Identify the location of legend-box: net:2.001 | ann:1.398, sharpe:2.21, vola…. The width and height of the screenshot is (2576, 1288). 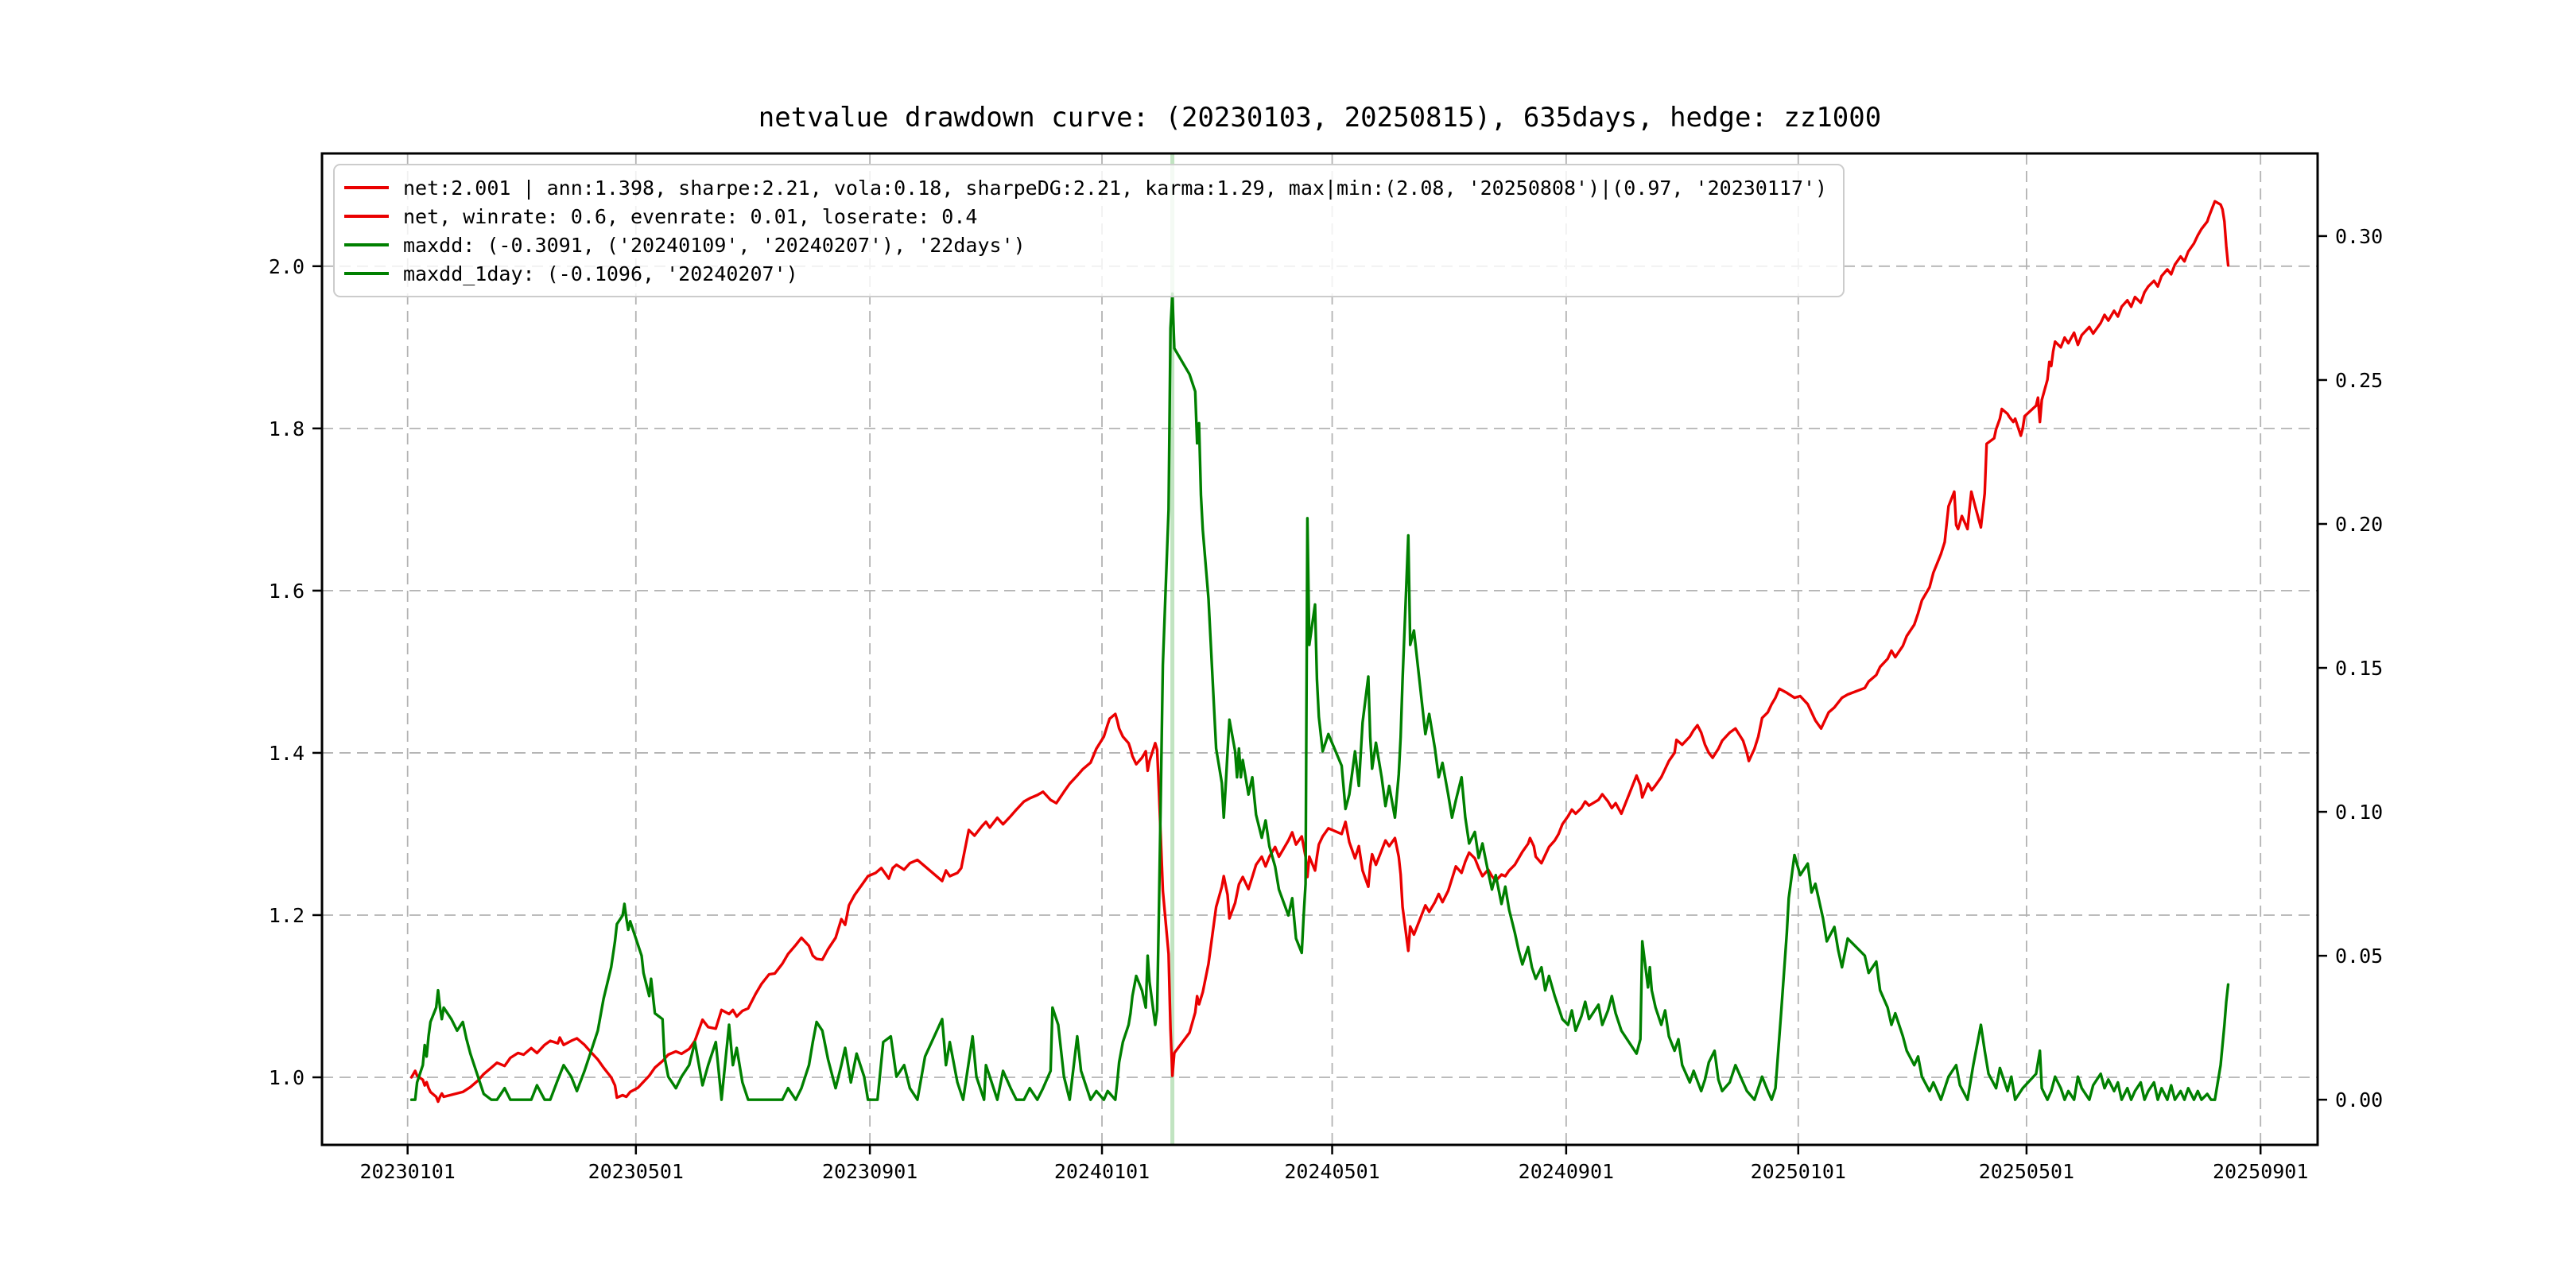
(1089, 230).